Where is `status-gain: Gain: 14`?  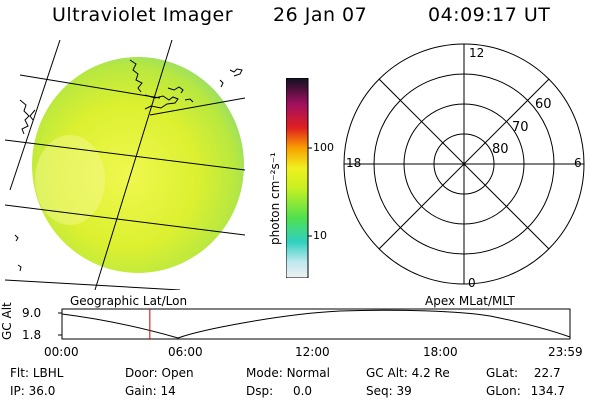
status-gain: Gain: 14 is located at coordinates (150, 391).